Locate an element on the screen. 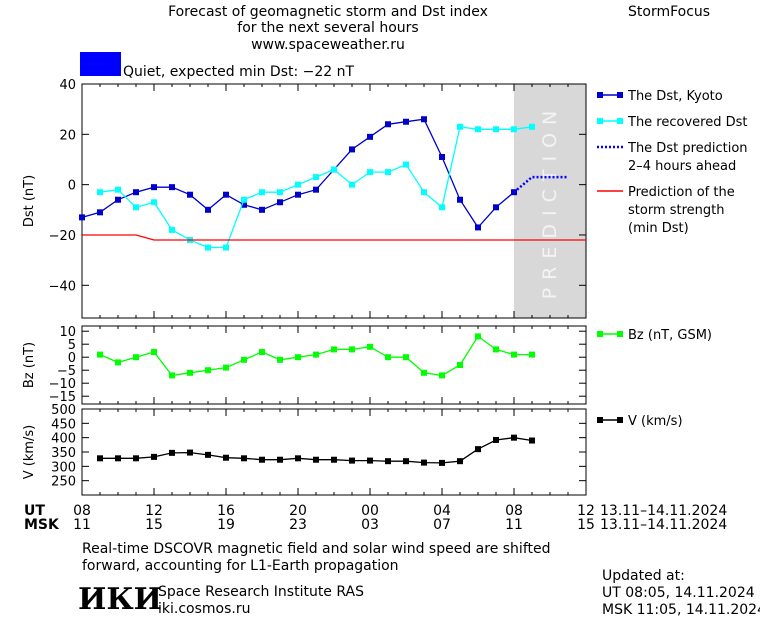 The image size is (760, 620). msk-tick-label: 03 is located at coordinates (370, 525).